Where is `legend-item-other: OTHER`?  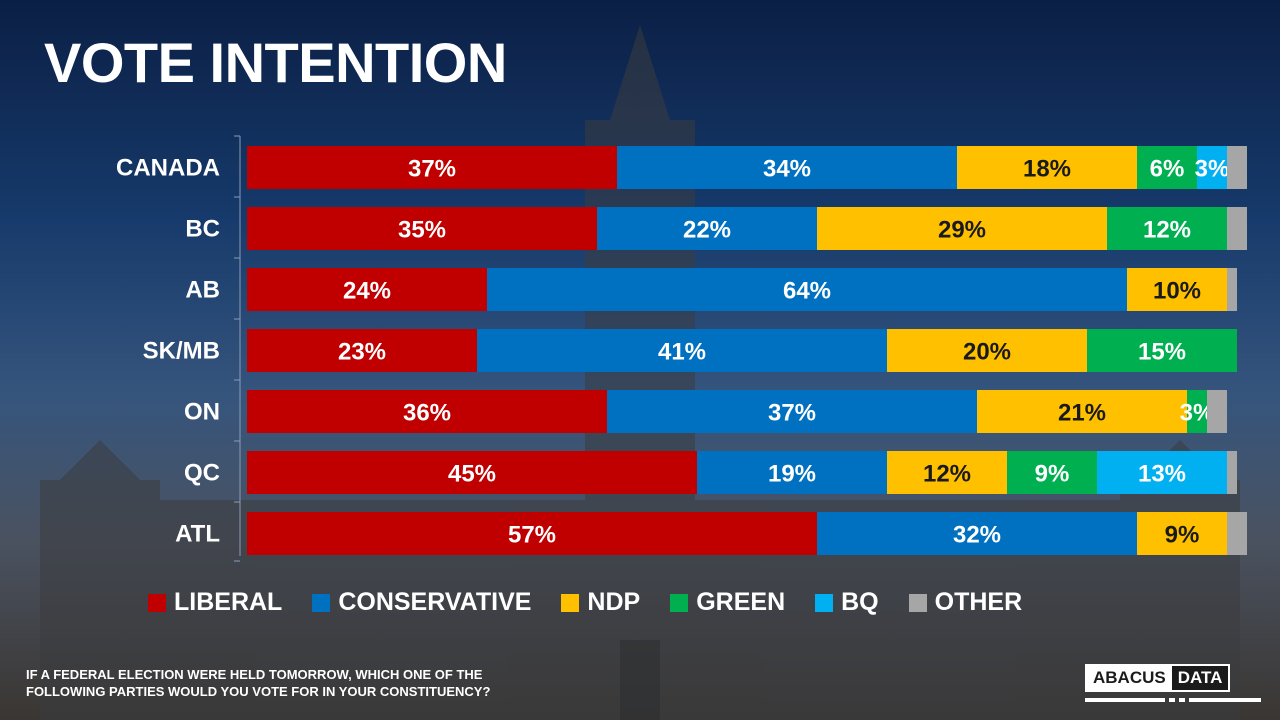
legend-item-other: OTHER is located at coordinates (965, 602).